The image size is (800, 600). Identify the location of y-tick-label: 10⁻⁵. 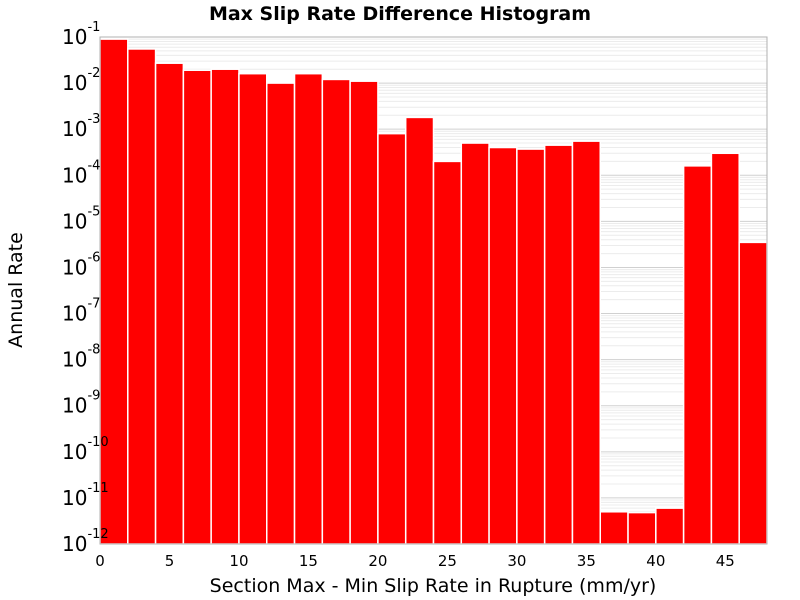
(81, 218).